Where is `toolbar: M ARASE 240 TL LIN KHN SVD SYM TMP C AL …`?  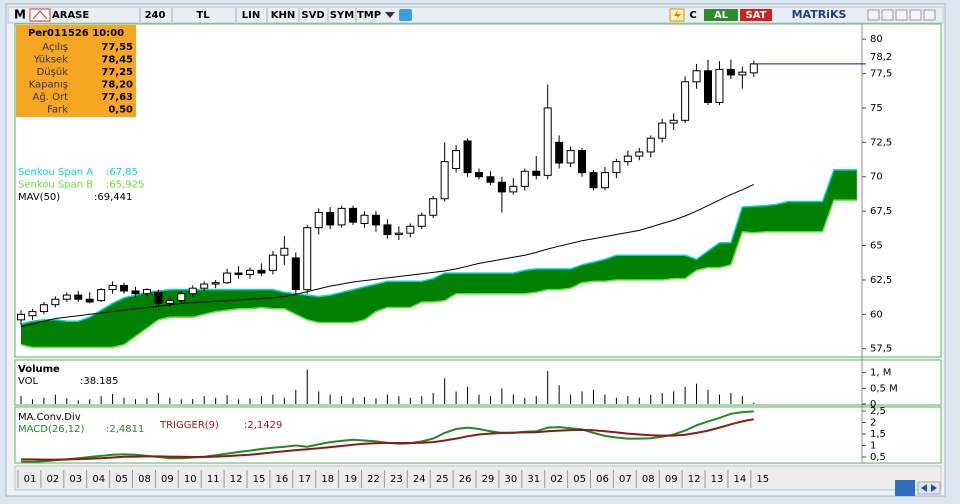 toolbar: M ARASE 240 TL LIN KHN SVD SYM TMP C AL … is located at coordinates (475, 15).